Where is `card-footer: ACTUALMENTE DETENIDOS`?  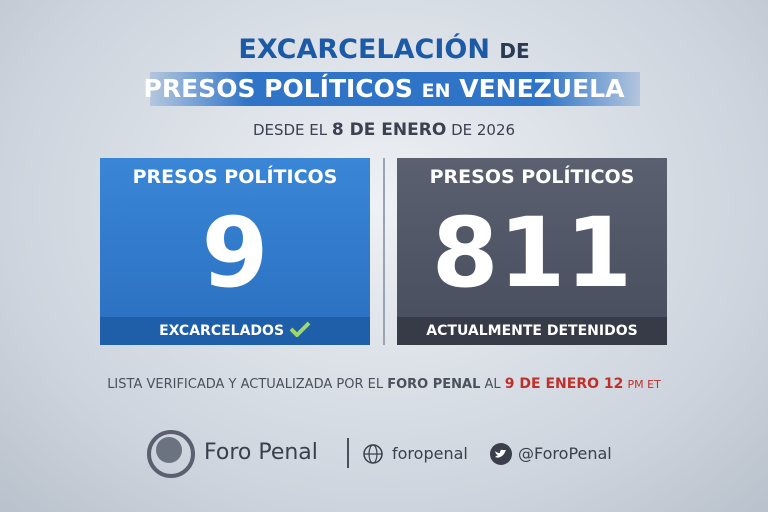 card-footer: ACTUALMENTE DETENIDOS is located at coordinates (532, 331).